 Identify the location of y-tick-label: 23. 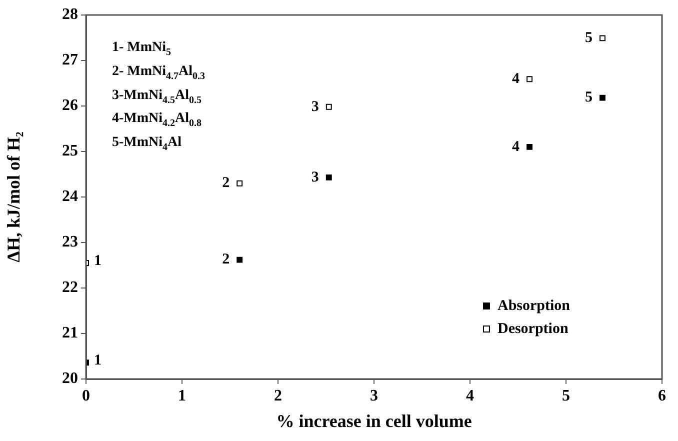
(70, 242).